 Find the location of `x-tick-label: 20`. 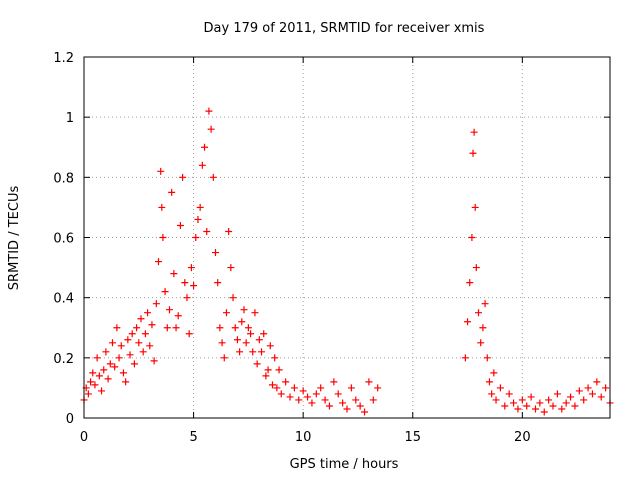

x-tick-label: 20 is located at coordinates (522, 437).